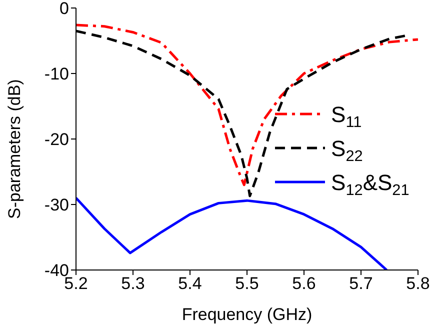  Describe the element at coordinates (56, 74) in the screenshot. I see `y-tick-label: -10` at that location.